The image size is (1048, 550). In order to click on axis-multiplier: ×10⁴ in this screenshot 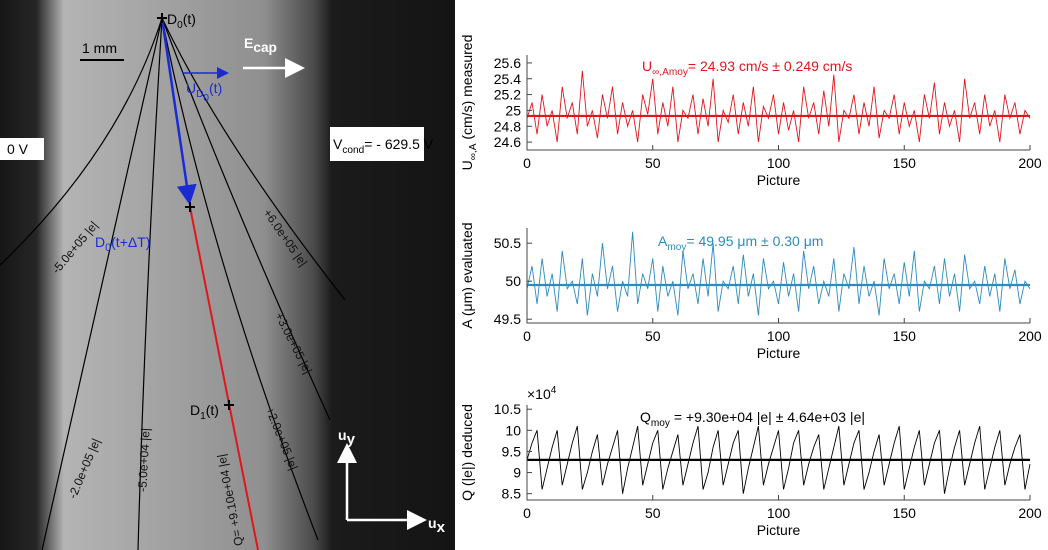, I will do `click(542, 393)`.